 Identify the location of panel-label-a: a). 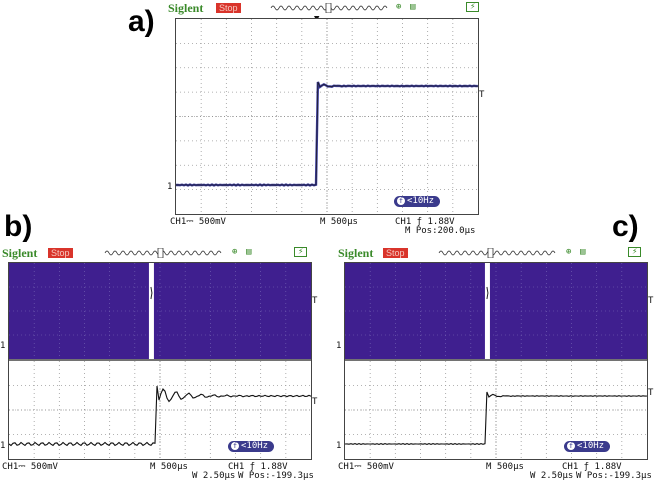
(141, 21).